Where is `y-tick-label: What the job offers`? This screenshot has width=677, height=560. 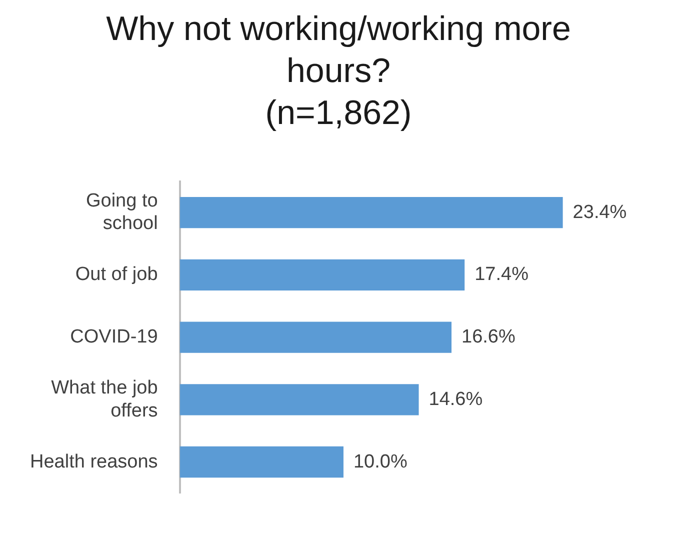 y-tick-label: What the job offers is located at coordinates (104, 399).